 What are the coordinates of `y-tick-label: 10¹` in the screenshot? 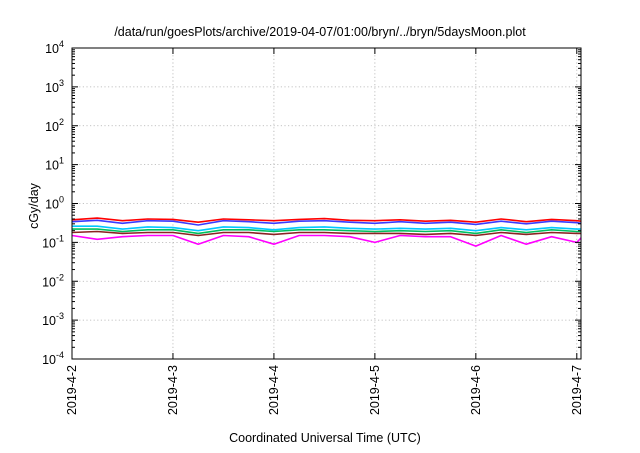 It's located at (54, 164).